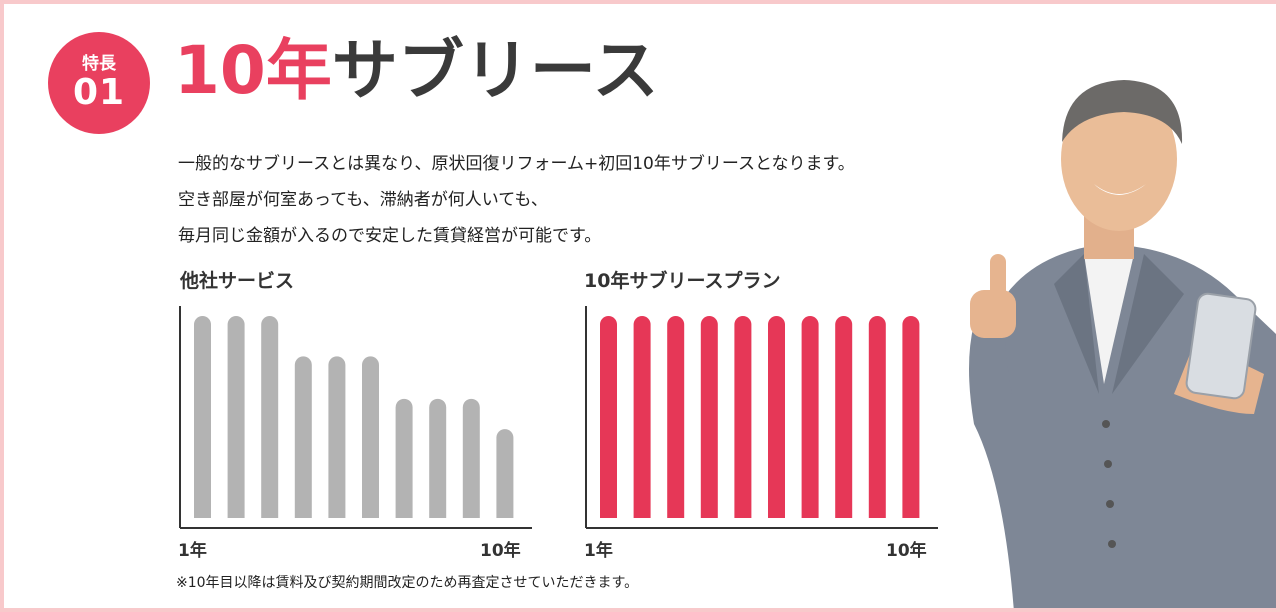 Image resolution: width=1280 pixels, height=612 pixels. What do you see at coordinates (407, 583) in the screenshot?
I see `footnote: ※10年目以降は賃料及び契約期間改定のため再査定させていただきます。` at bounding box center [407, 583].